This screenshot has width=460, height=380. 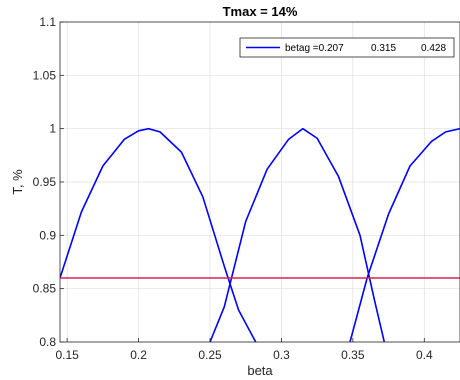 What do you see at coordinates (353, 355) in the screenshot?
I see `x-tick-label: 0.35` at bounding box center [353, 355].